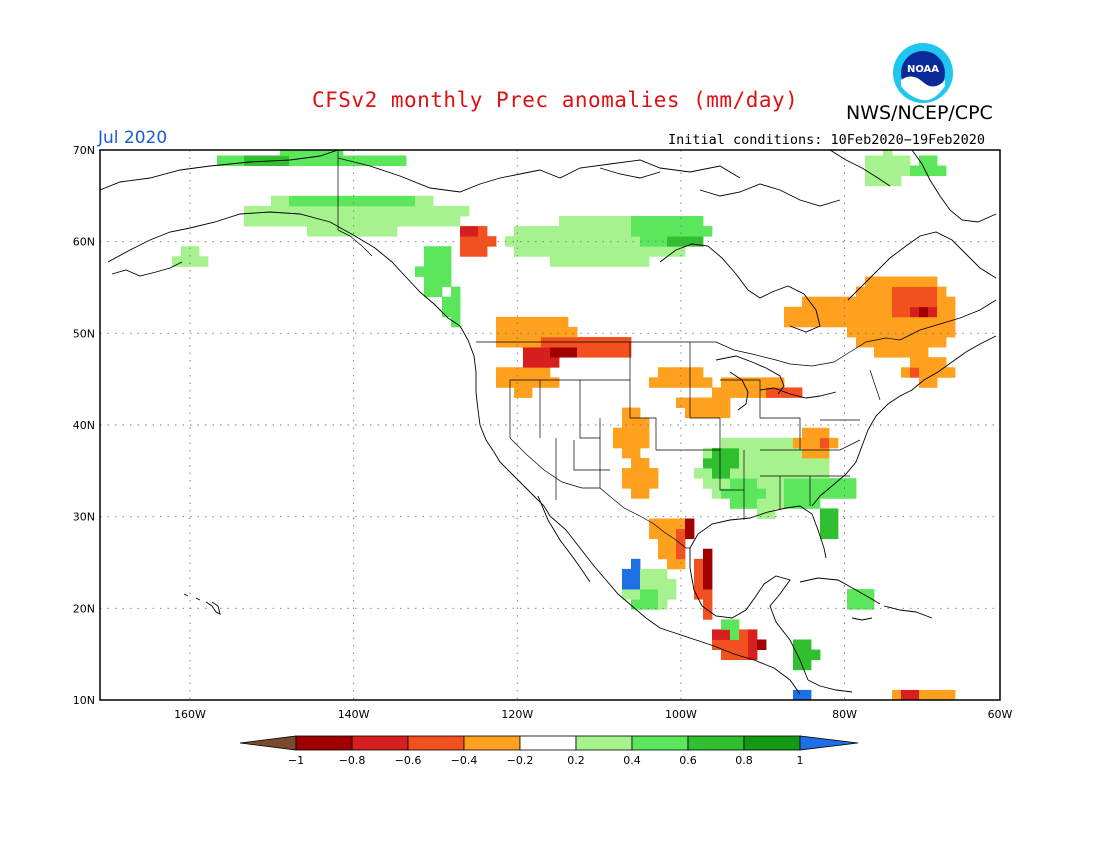 This screenshot has height=850, width=1100. Describe the element at coordinates (84, 517) in the screenshot. I see `latitude-label: 30N` at that location.